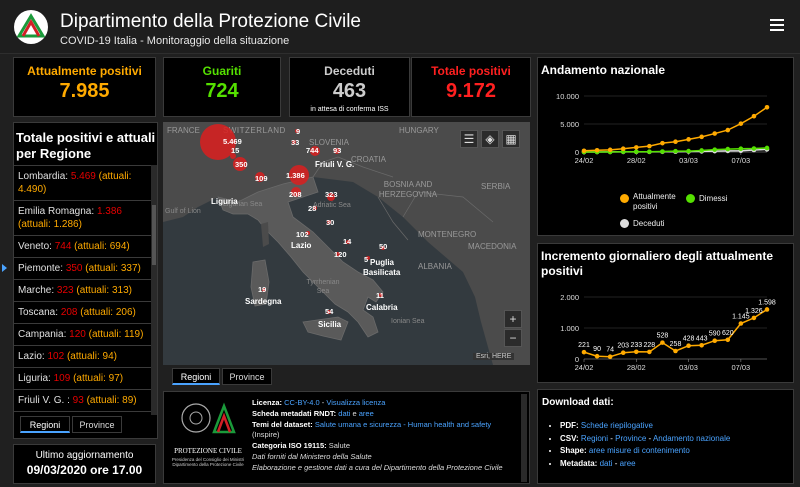 The image size is (800, 487). Describe the element at coordinates (616, 425) in the screenshot. I see `download-link: Schede riepilogative` at that location.